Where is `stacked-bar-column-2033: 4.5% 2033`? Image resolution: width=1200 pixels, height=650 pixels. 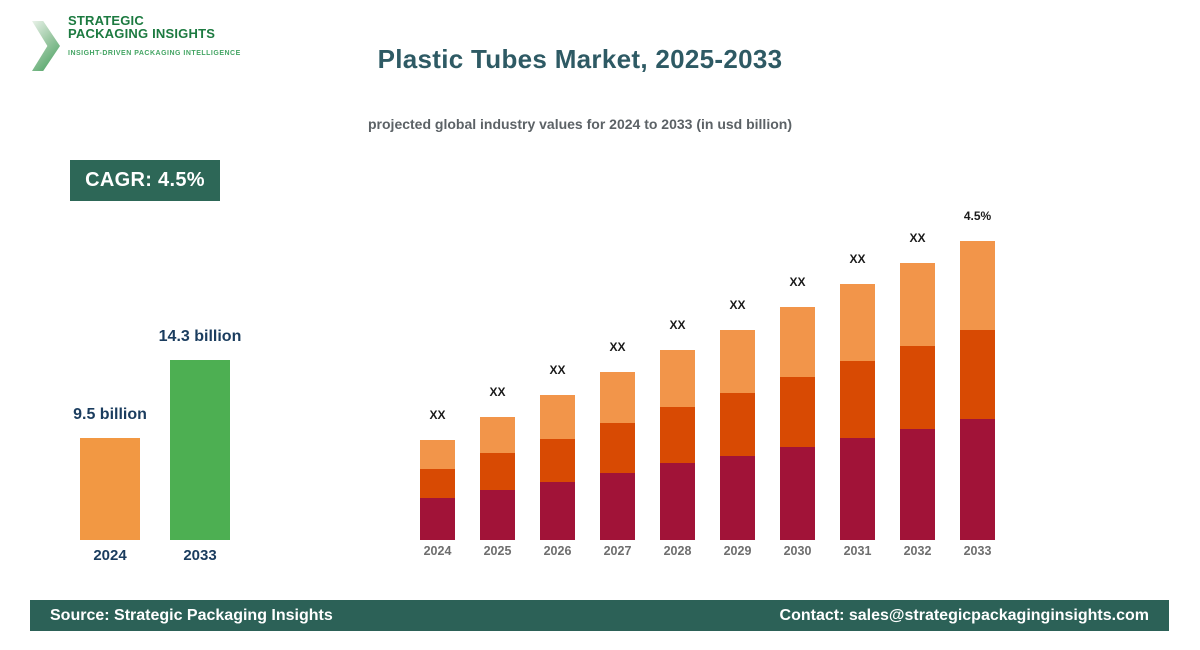
stacked-bar-column-2033: 4.5% 2033 is located at coordinates (977, 379).